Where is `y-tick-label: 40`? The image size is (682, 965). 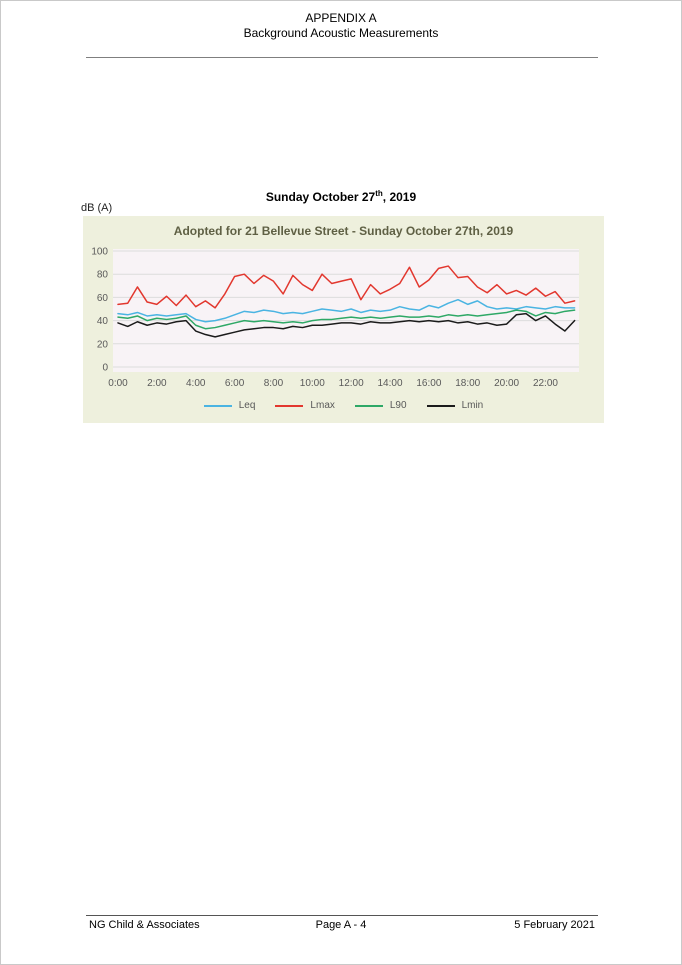
y-tick-label: 40 is located at coordinates (103, 321).